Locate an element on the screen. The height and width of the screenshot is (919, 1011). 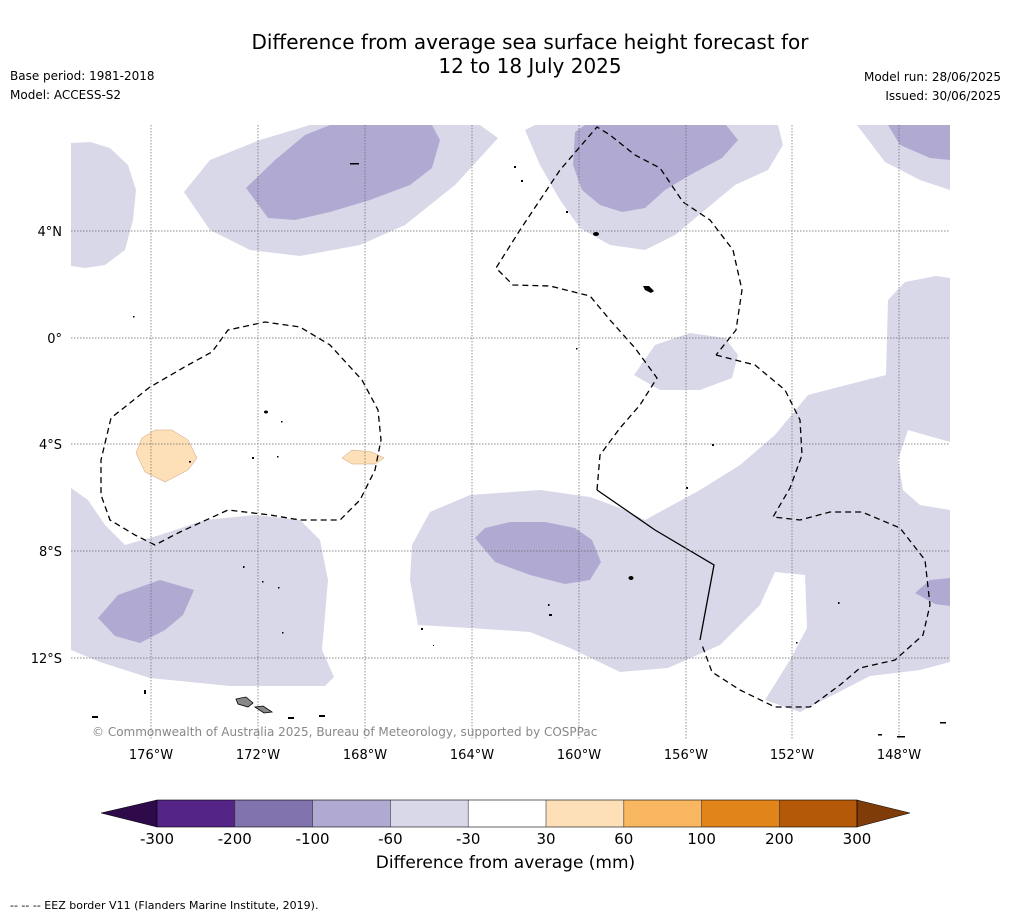
model-run-label: Model run: 28/06/2025 is located at coordinates (932, 77).